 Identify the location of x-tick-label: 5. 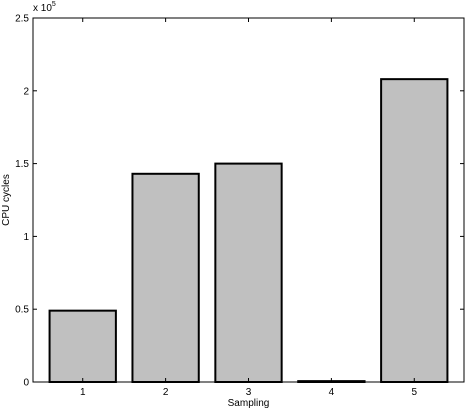
(414, 392).